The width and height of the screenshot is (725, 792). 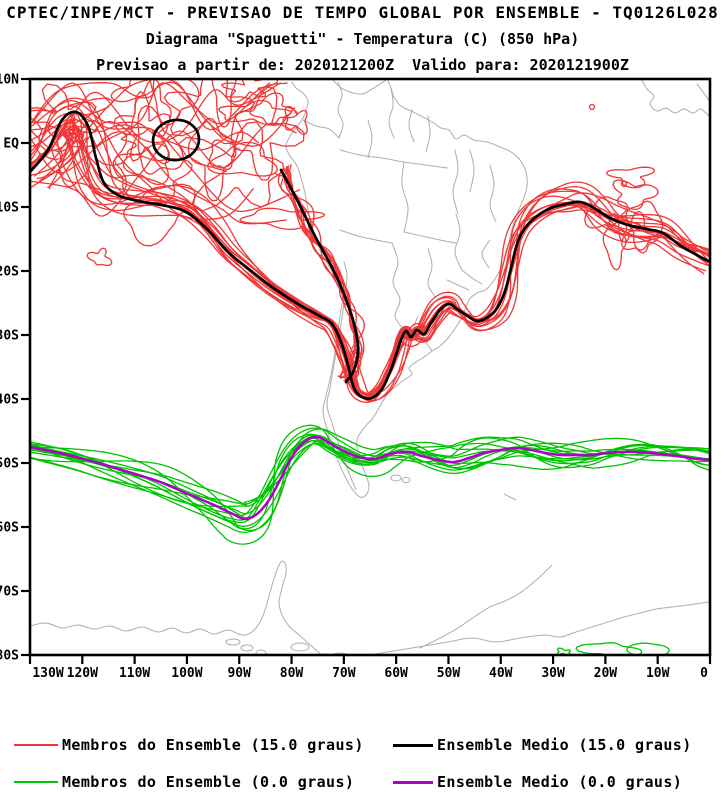 What do you see at coordinates (560, 782) in the screenshot?
I see `legend-label-mean-0: Ensemble Medio (0.0 graus)` at bounding box center [560, 782].